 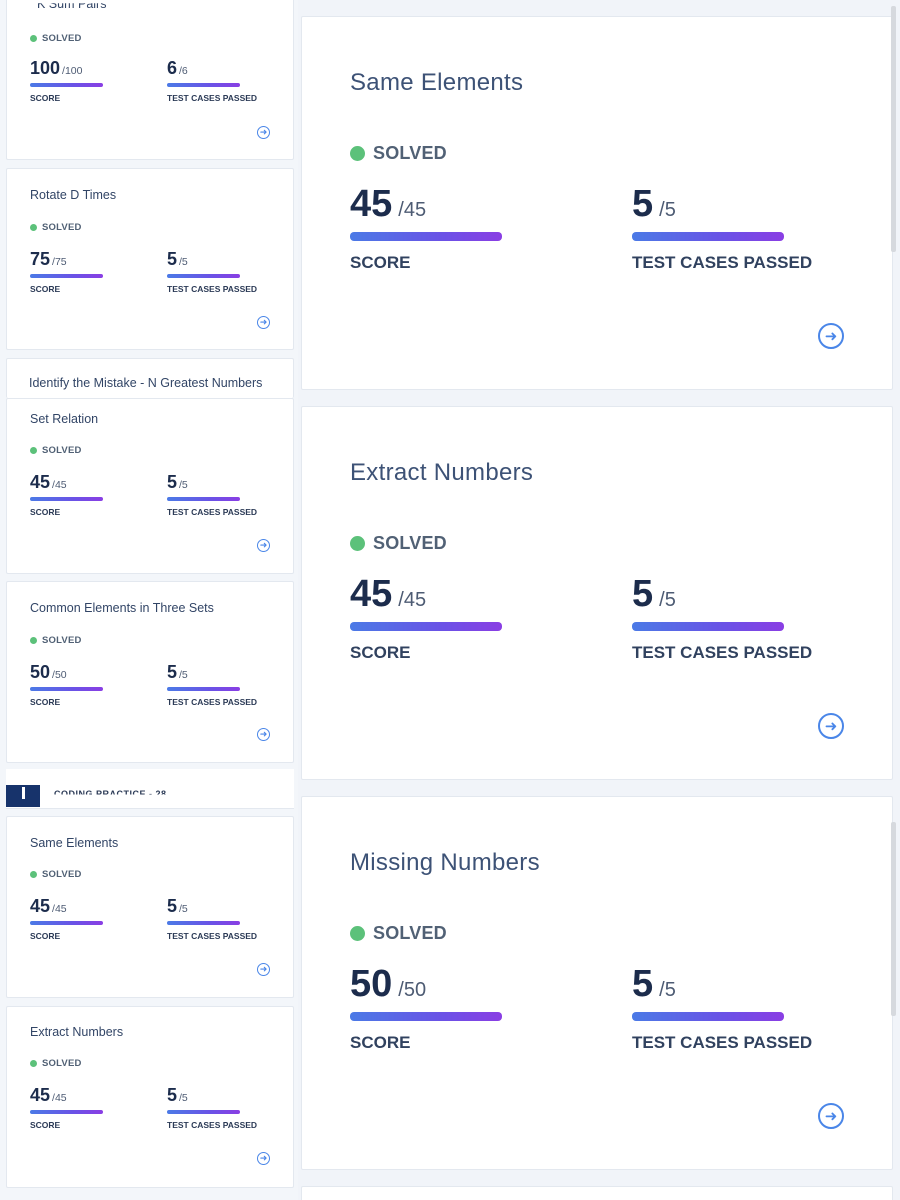 I want to click on problem-title: Extract Numbers, so click(x=442, y=472).